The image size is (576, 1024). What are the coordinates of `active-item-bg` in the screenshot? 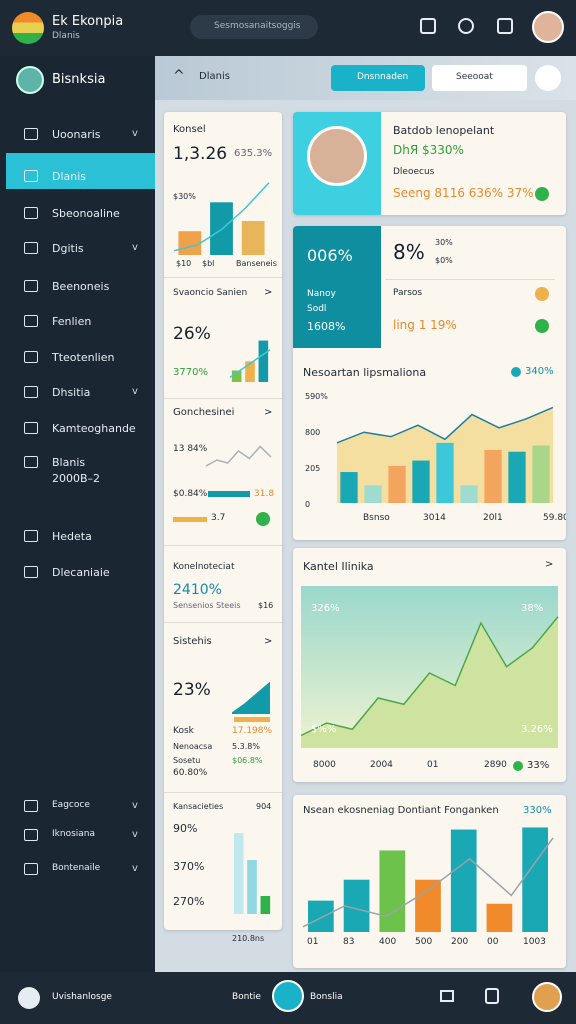 It's located at (80, 171).